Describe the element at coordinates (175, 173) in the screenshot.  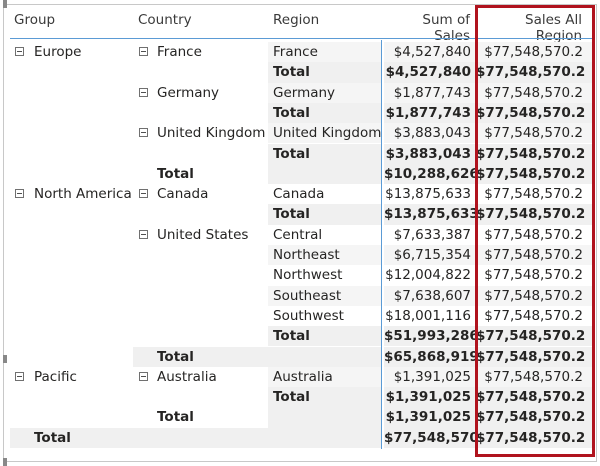
I see `country-cell: Total` at that location.